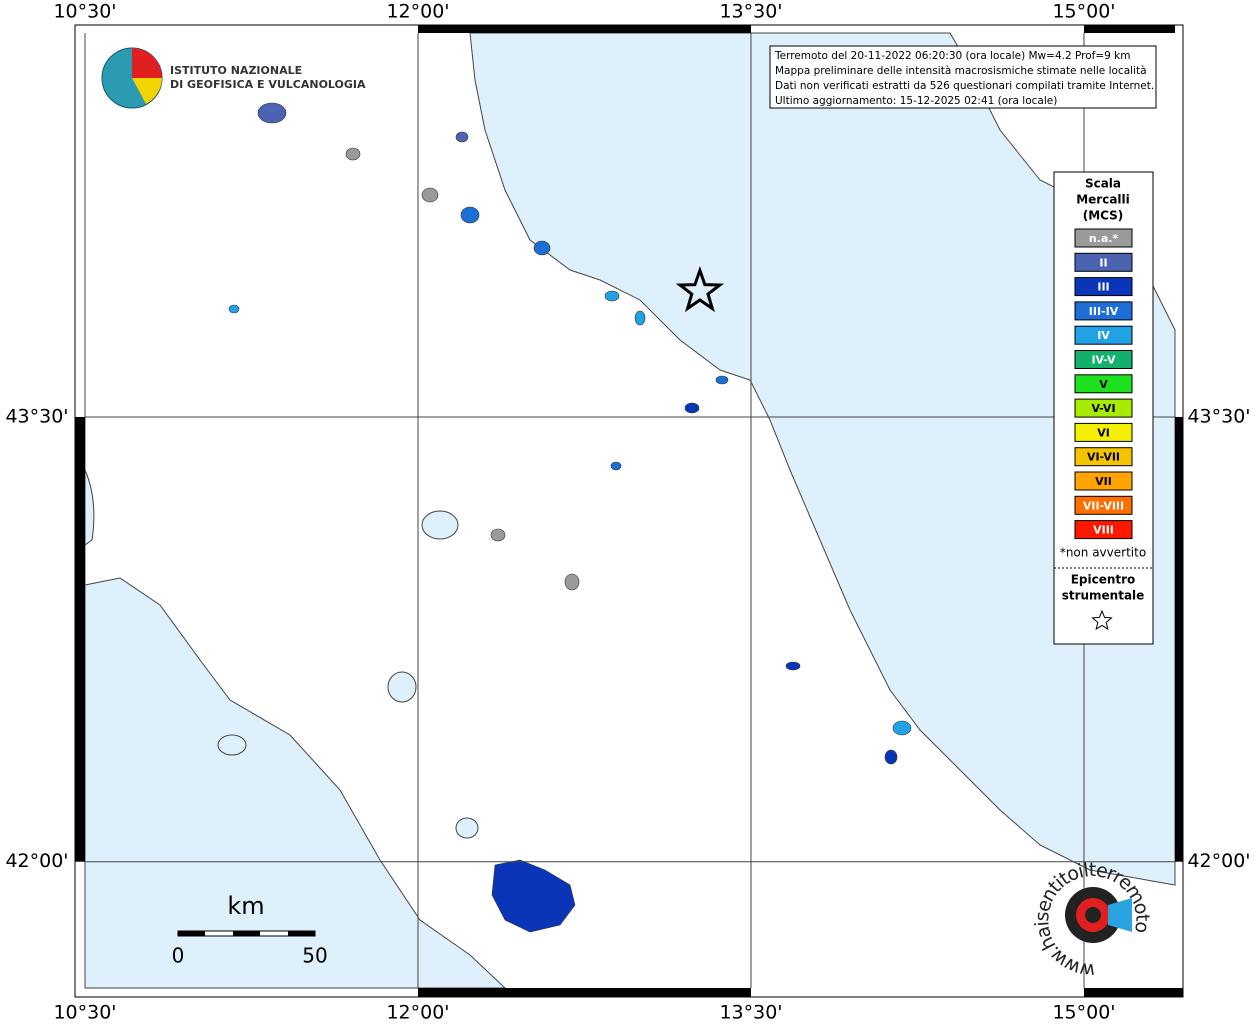 The image size is (1256, 1028). Describe the element at coordinates (236, 70) in the screenshot. I see `logo-text: ISTITUTO NAZIONALE` at that location.